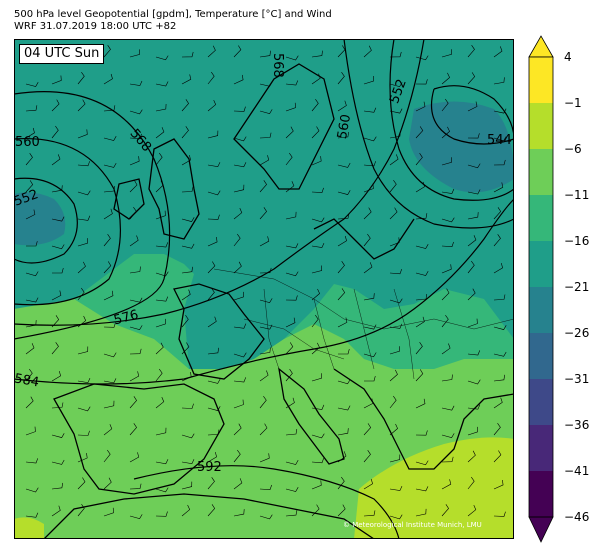  What do you see at coordinates (209, 467) in the screenshot?
I see `contour-label: 592` at bounding box center [209, 467].